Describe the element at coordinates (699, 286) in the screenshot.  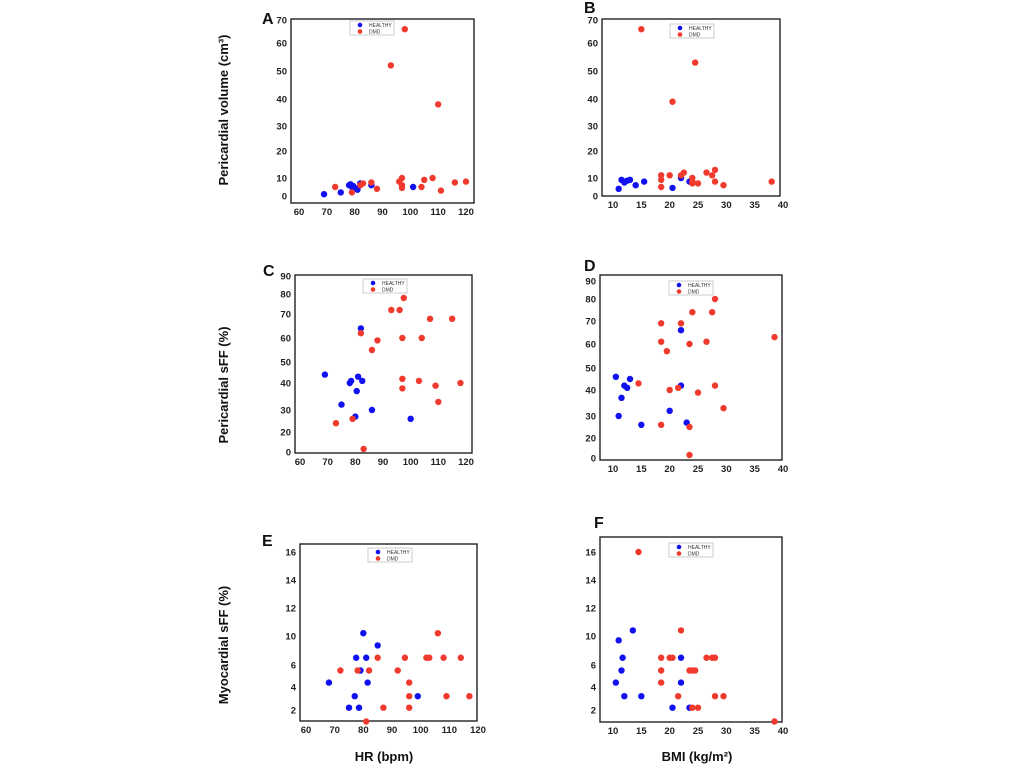
I see `legend-label-healthy: HEALTHY` at that location.